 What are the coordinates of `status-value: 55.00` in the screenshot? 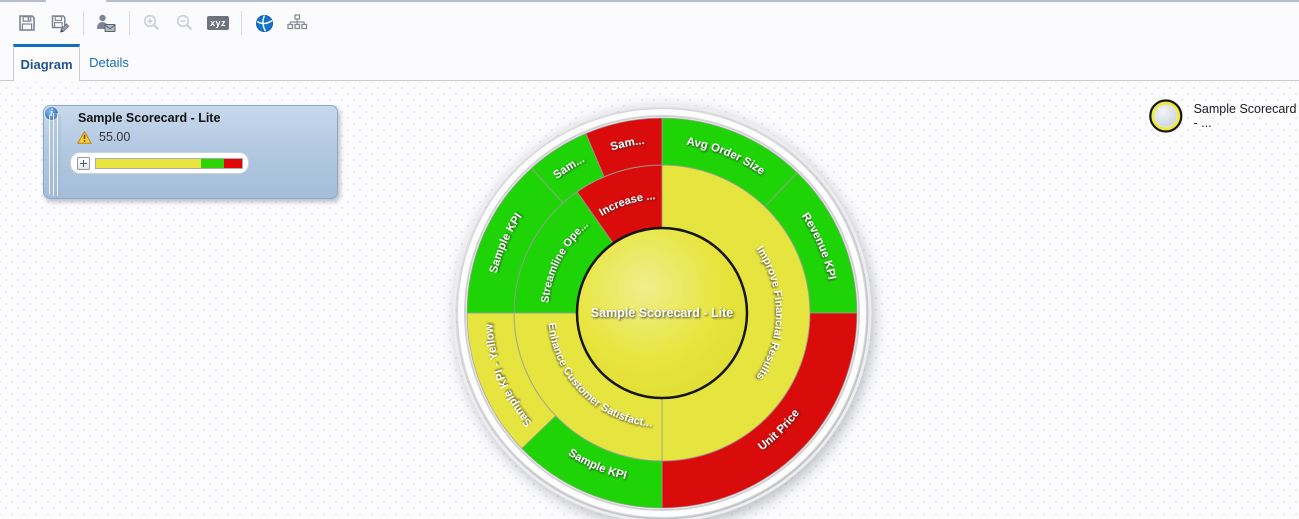 It's located at (115, 137).